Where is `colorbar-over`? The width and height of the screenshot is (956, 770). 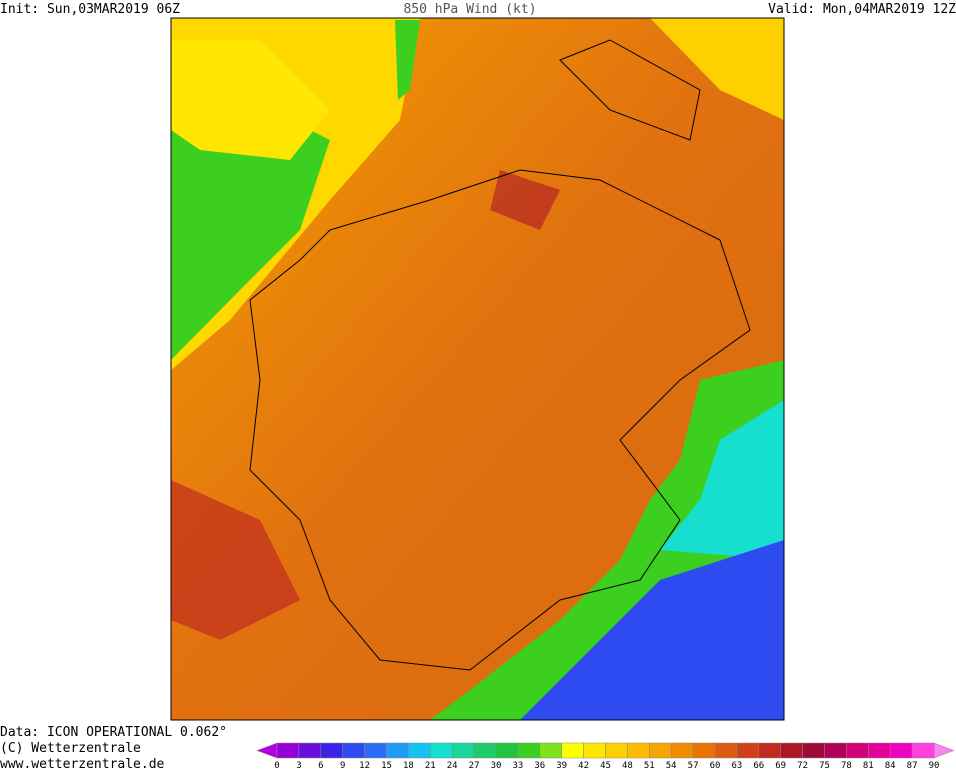
colorbar-over is located at coordinates (944, 750).